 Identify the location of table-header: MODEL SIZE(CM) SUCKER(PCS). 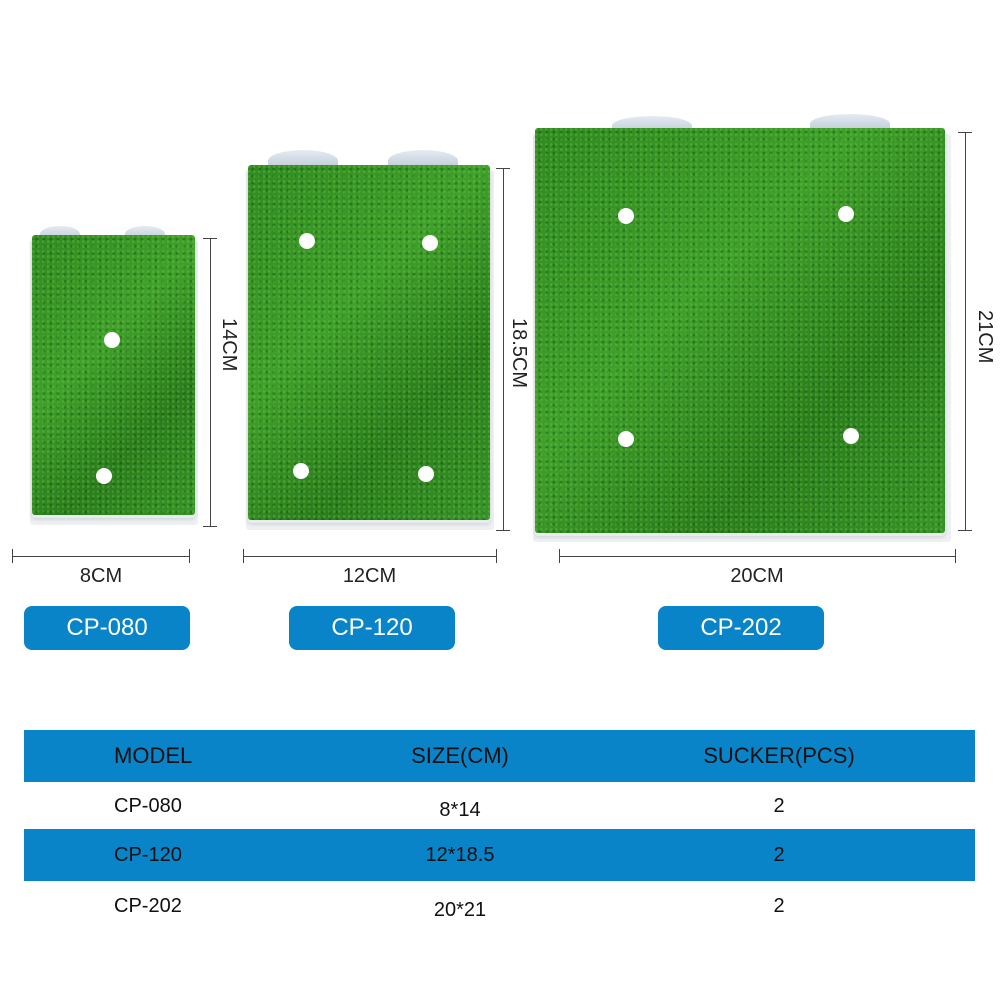
(499, 756).